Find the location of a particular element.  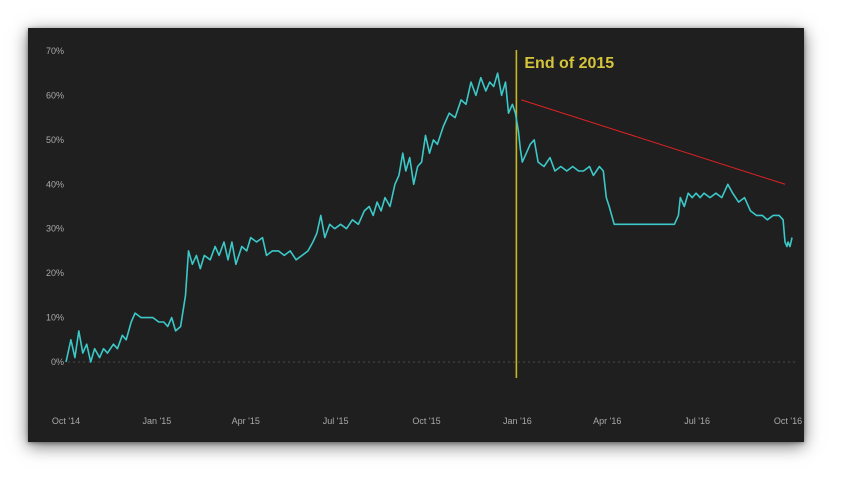

y-tick-label: 0% is located at coordinates (57, 362).